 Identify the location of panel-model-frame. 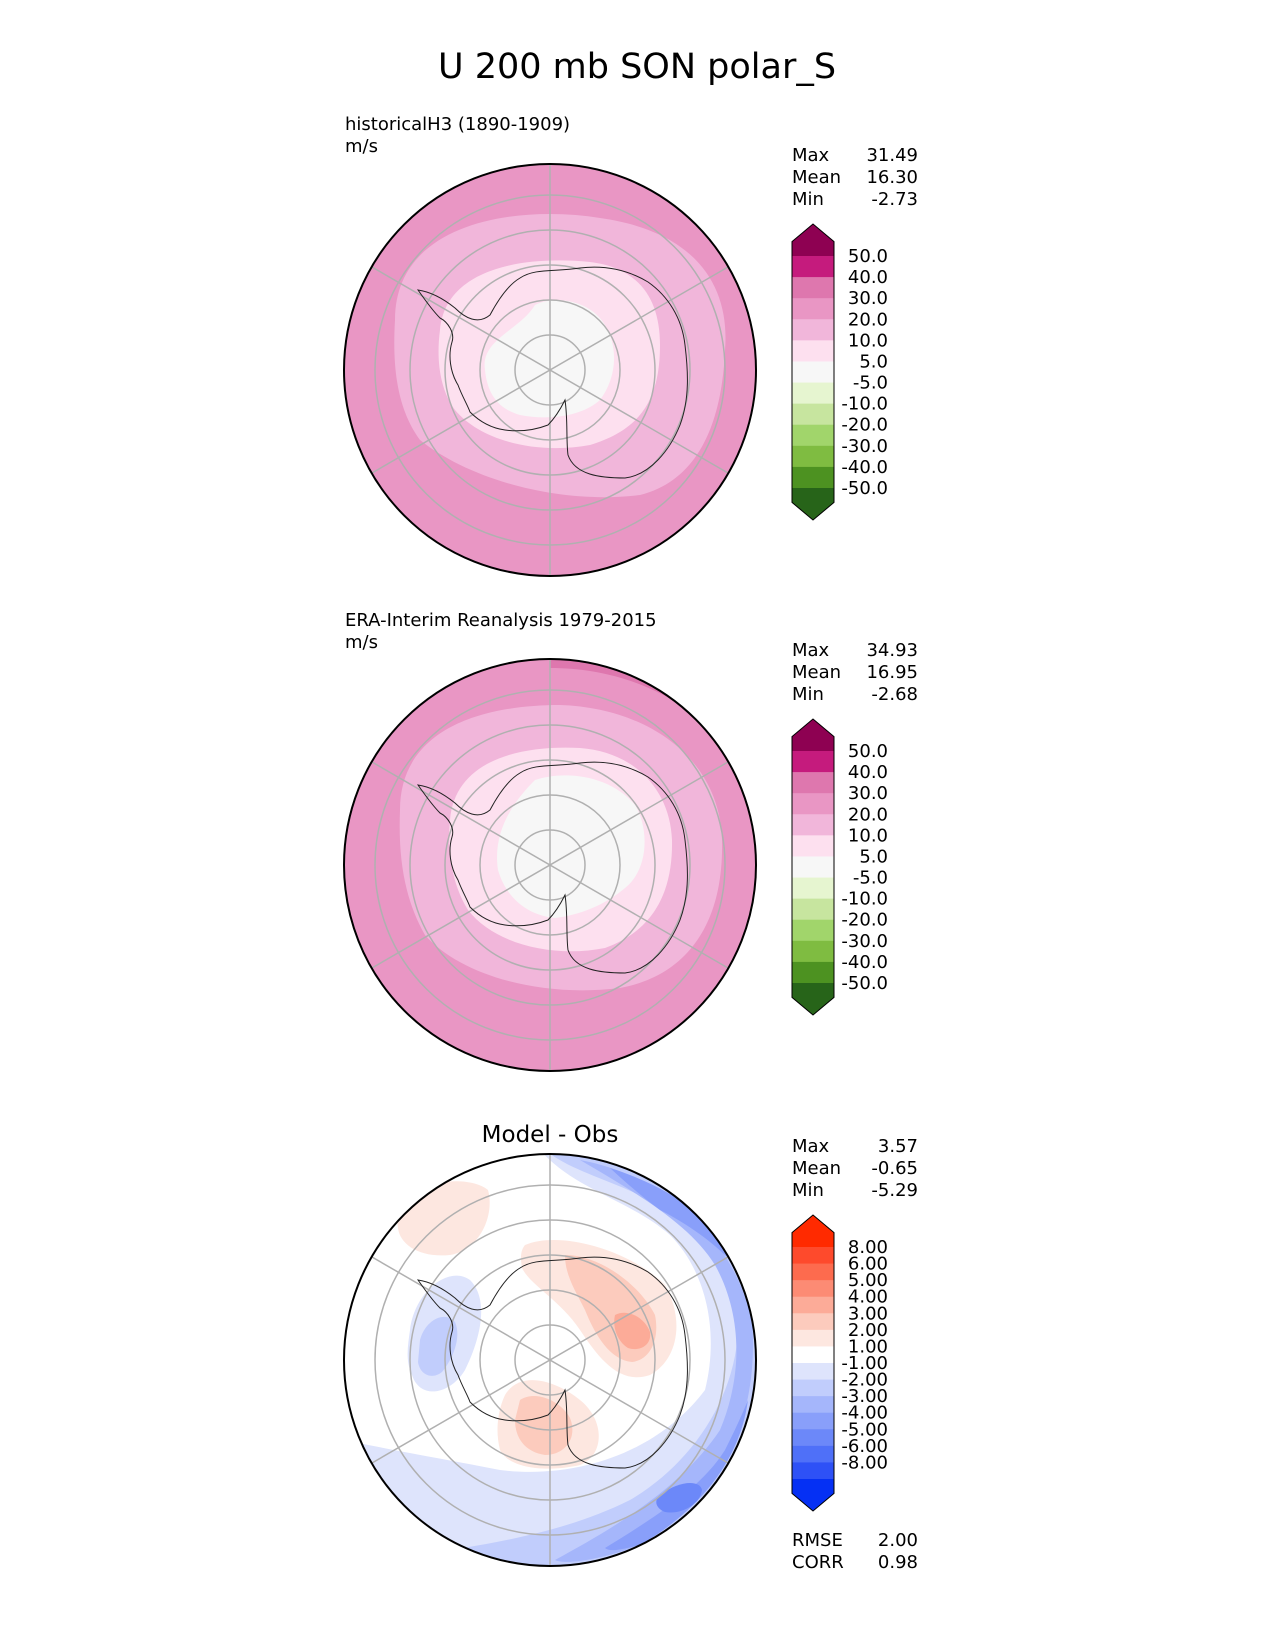
(550, 370).